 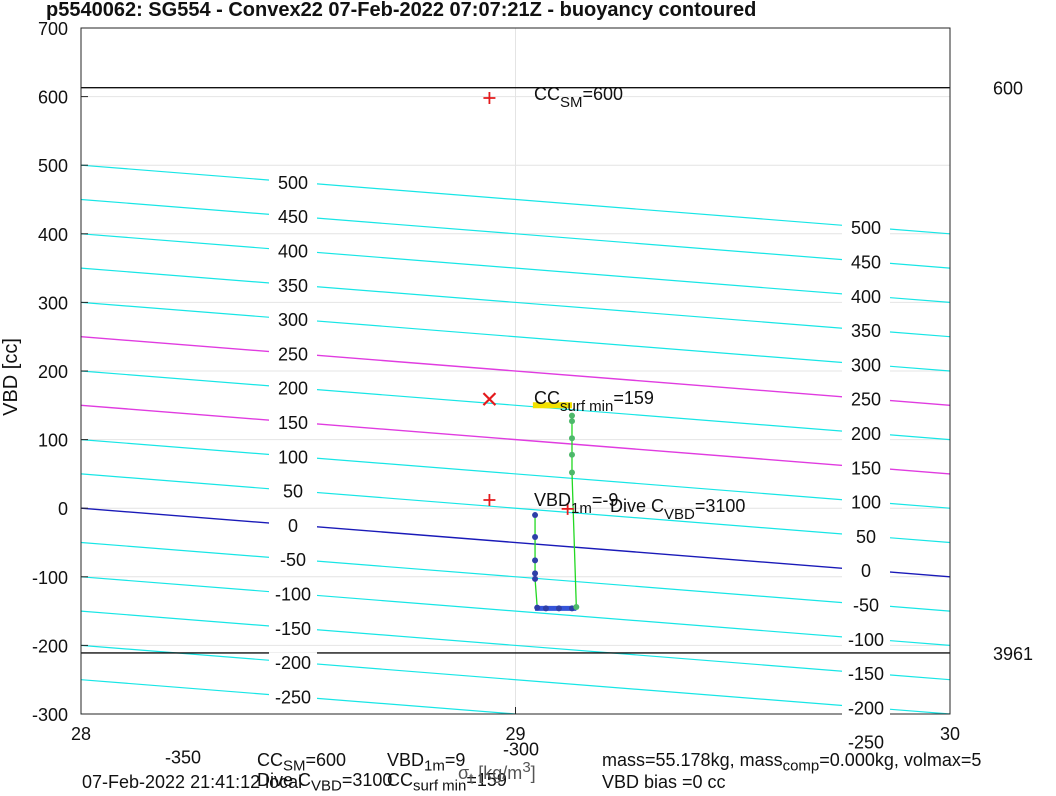 I want to click on y-tick-label: -300, so click(x=50, y=715).